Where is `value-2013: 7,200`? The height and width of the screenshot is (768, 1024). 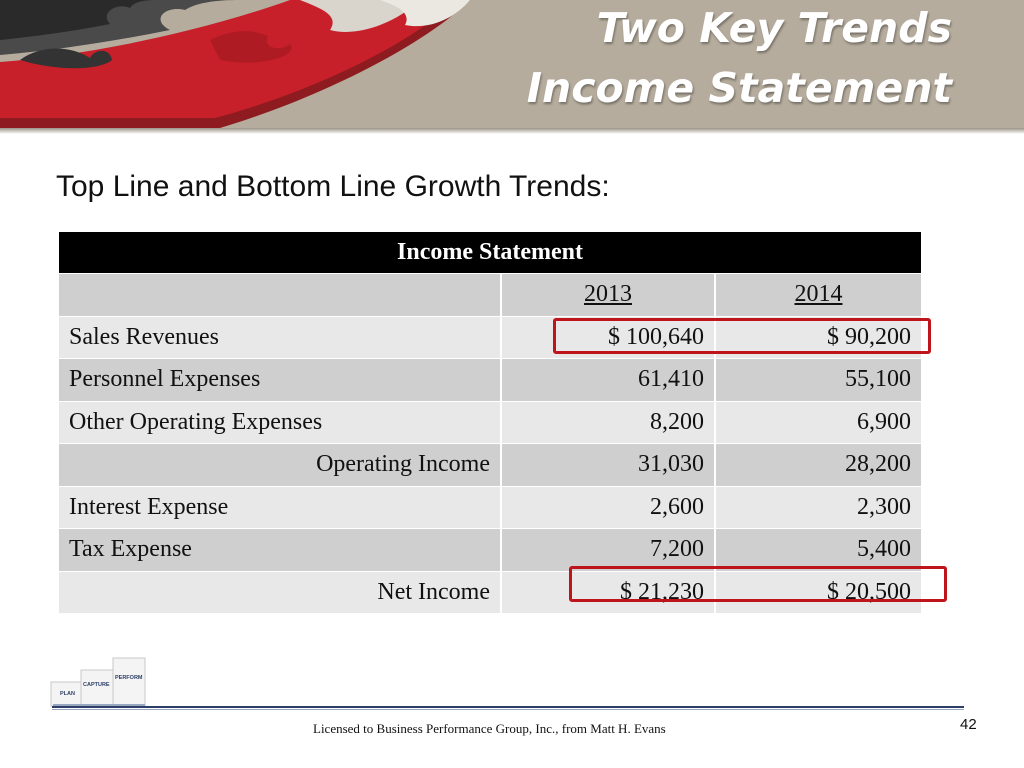 value-2013: 7,200 is located at coordinates (609, 550).